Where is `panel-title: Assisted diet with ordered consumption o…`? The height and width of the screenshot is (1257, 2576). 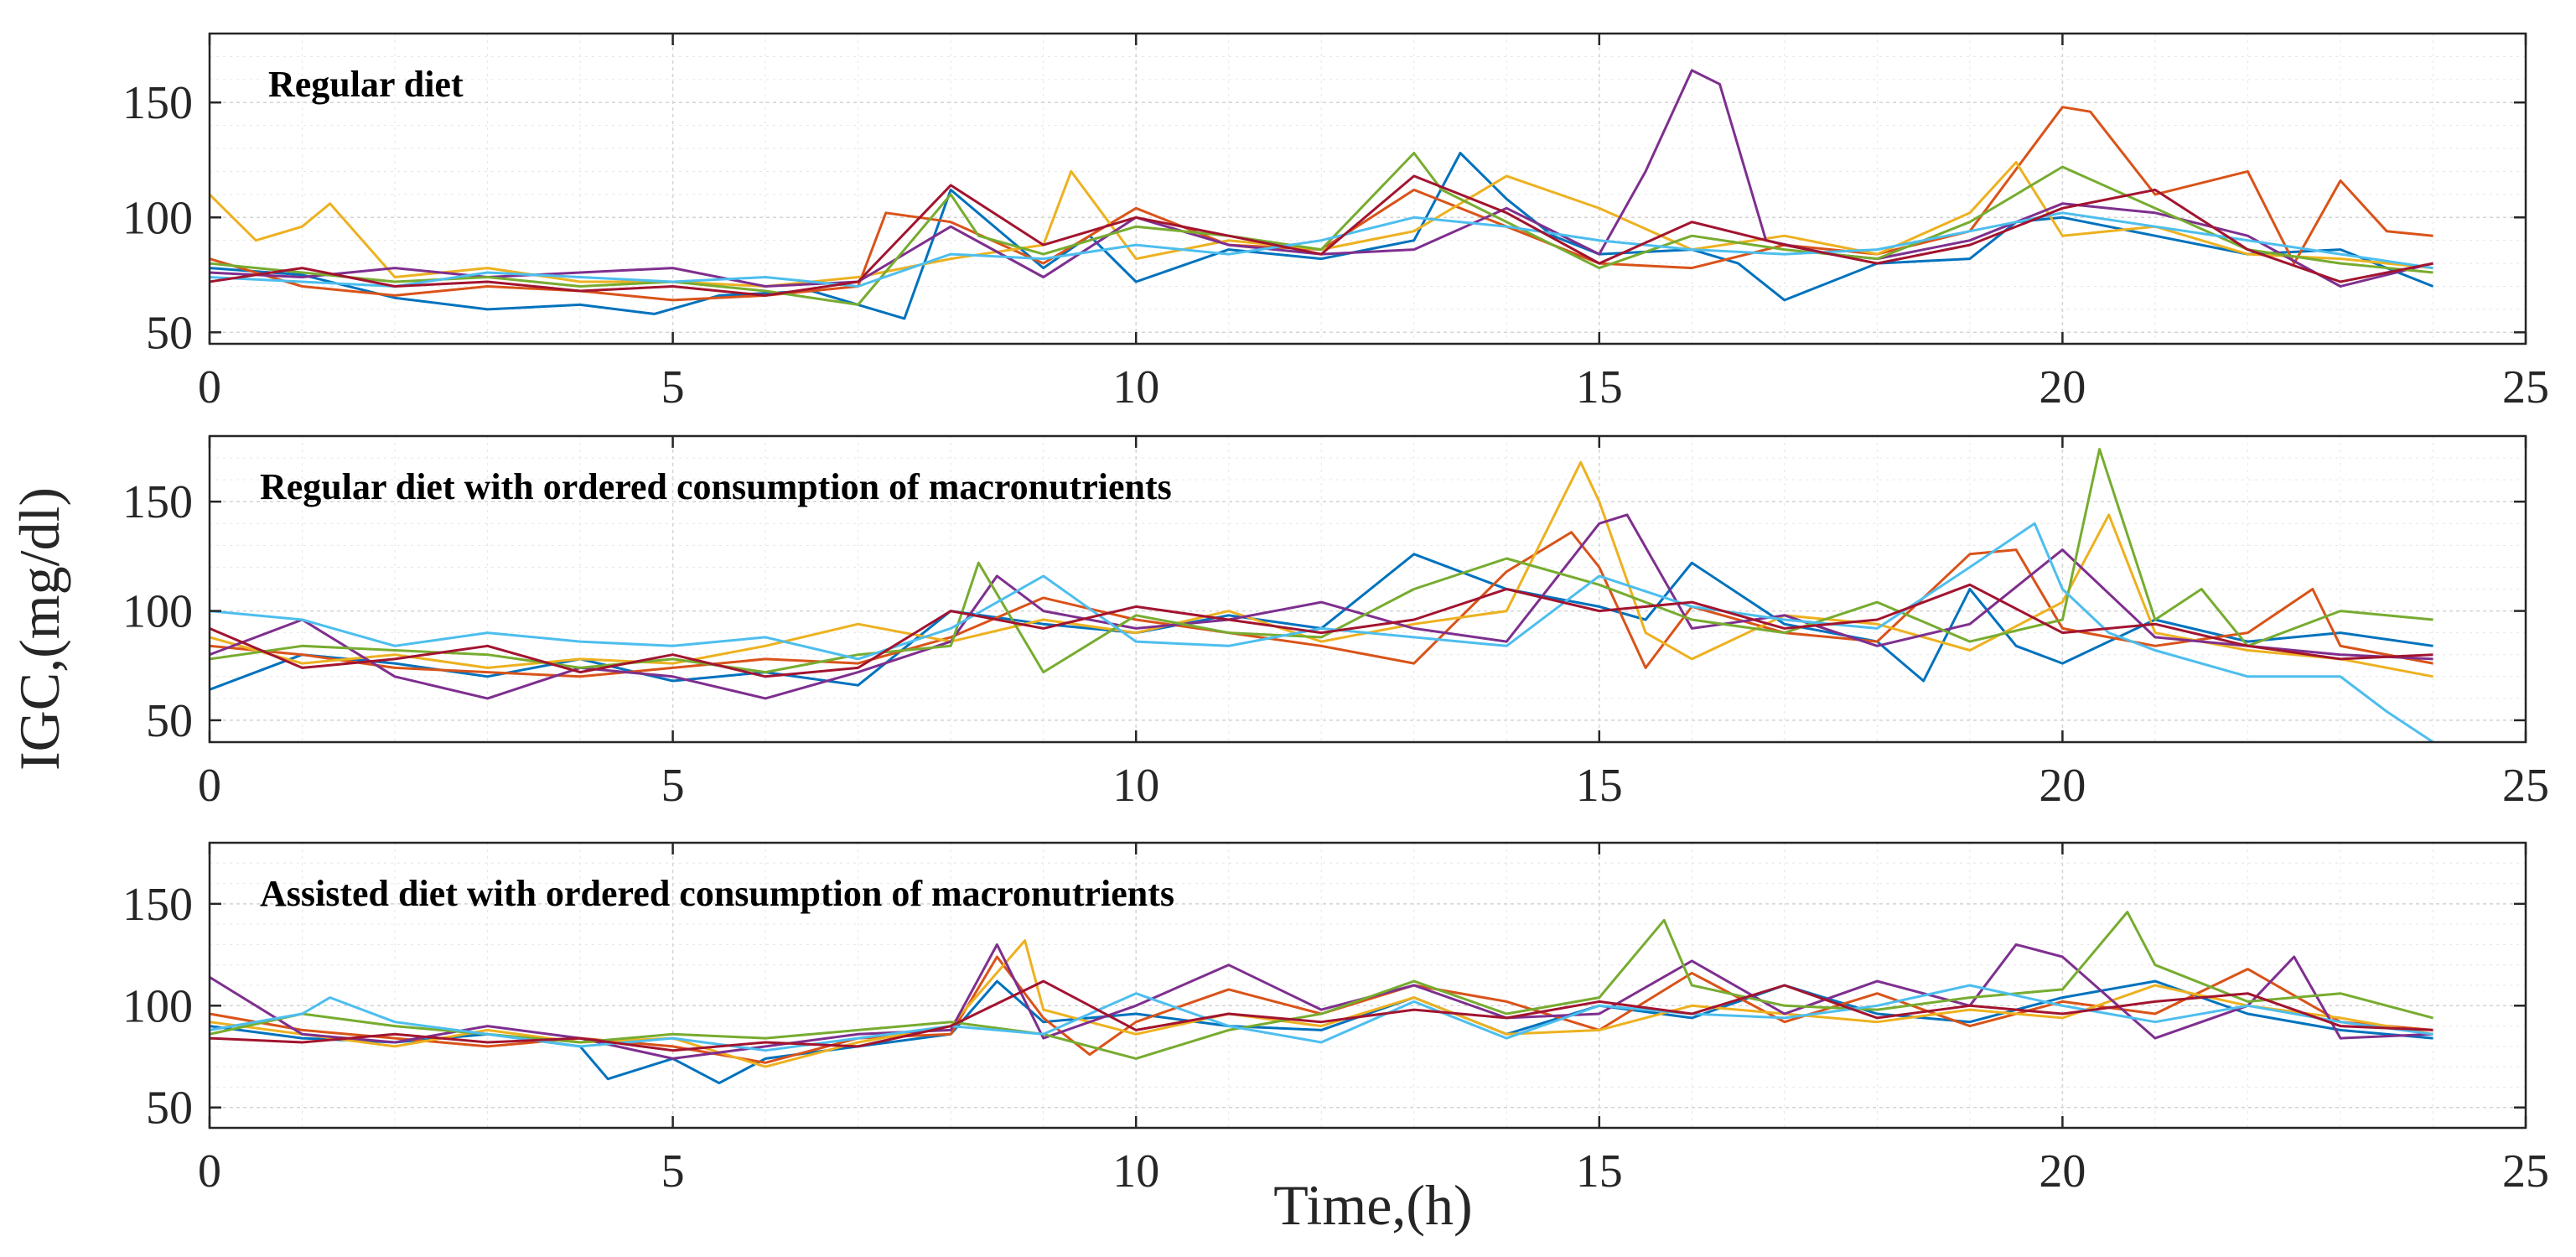 panel-title: Assisted diet with ordered consumption o… is located at coordinates (717, 894).